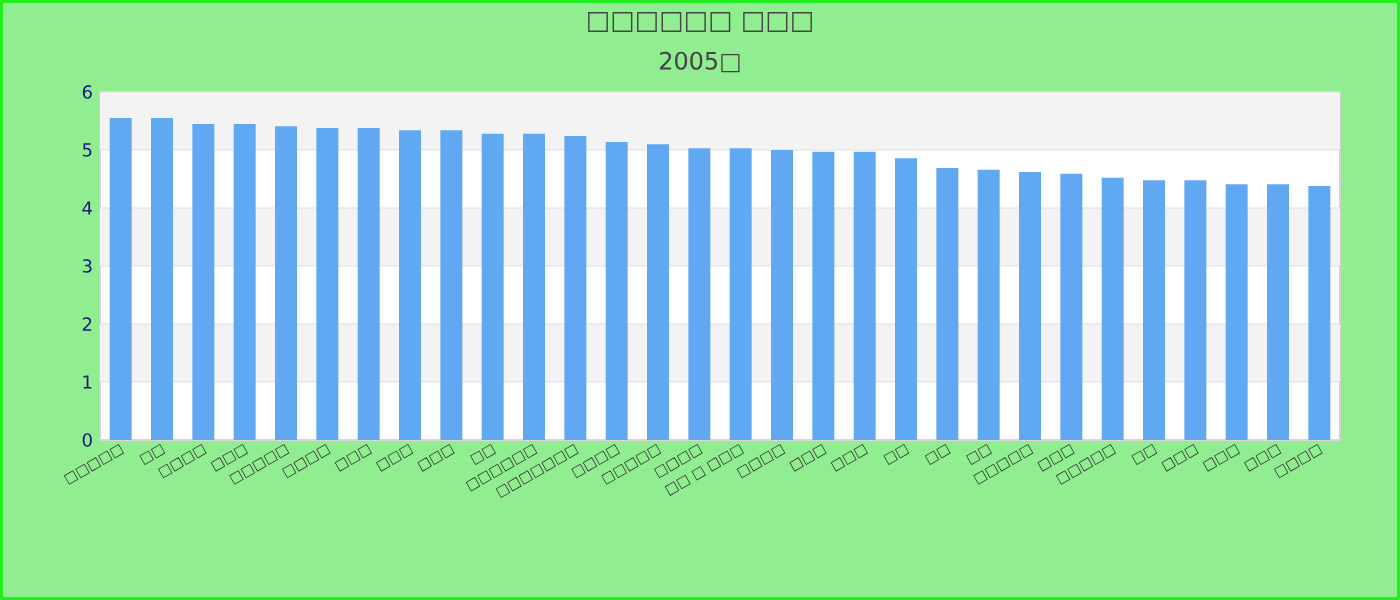 The width and height of the screenshot is (1400, 600). Describe the element at coordinates (87, 92) in the screenshot. I see `y-tick-label: 6` at that location.